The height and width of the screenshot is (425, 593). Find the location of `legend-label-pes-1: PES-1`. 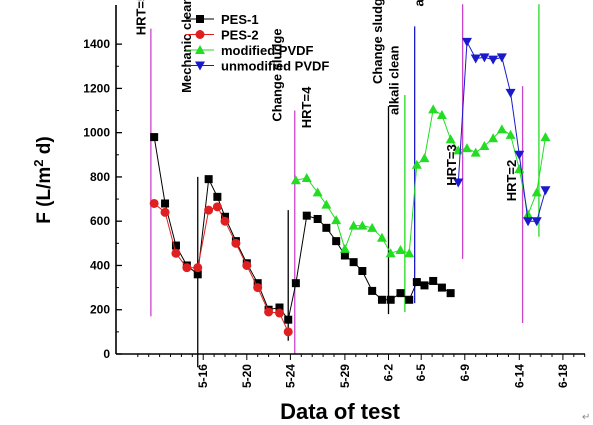

legend-label-pes-1: PES-1 is located at coordinates (240, 19).